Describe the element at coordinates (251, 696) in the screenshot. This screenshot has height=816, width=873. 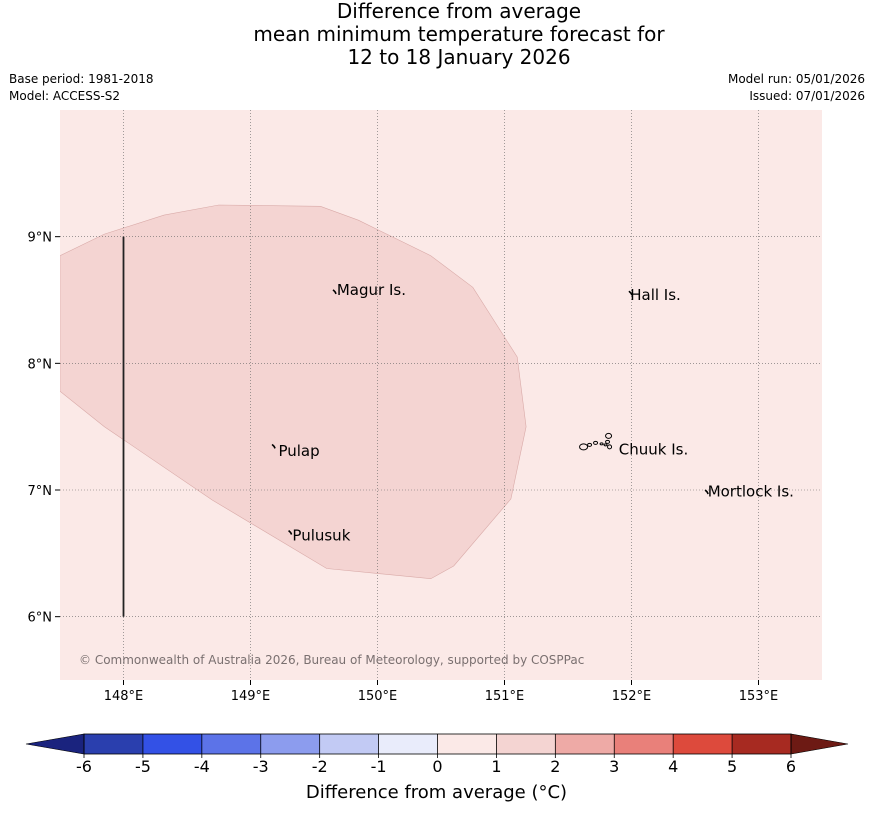
I see `lon-tick-label: 149°E` at that location.